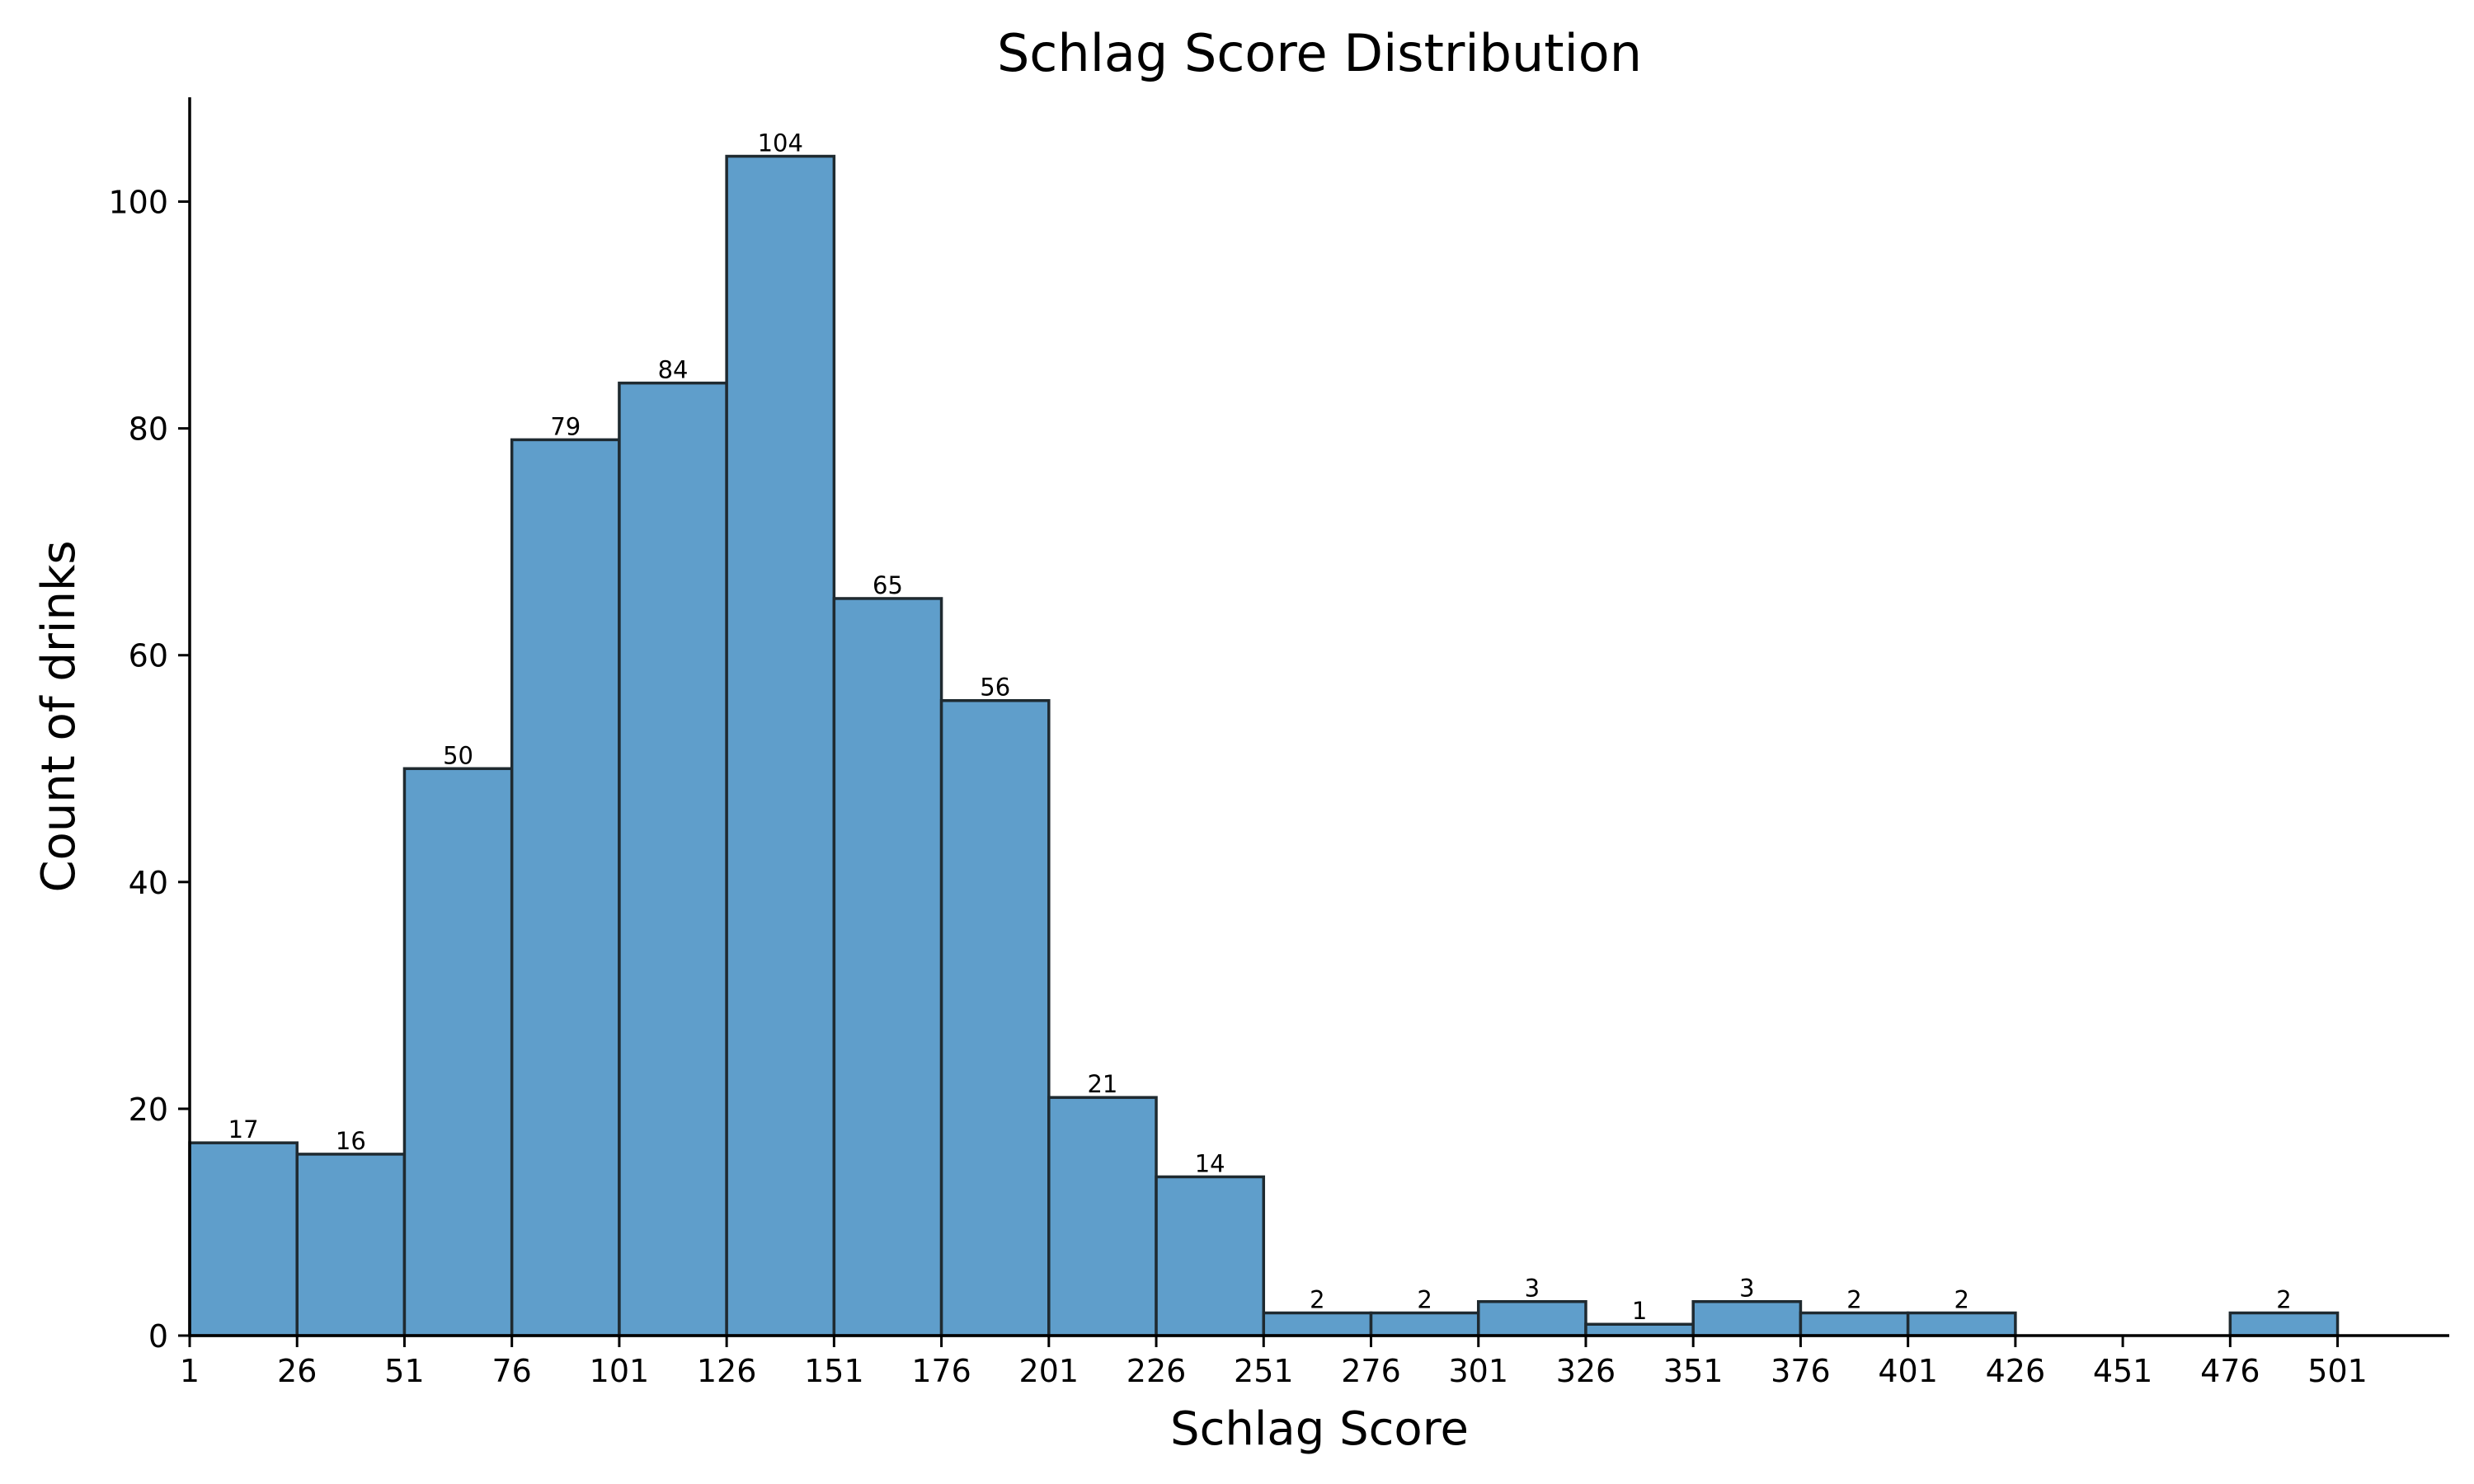 The image size is (2474, 1484). Describe the element at coordinates (404, 1371) in the screenshot. I see `x-tick-label: 51` at that location.